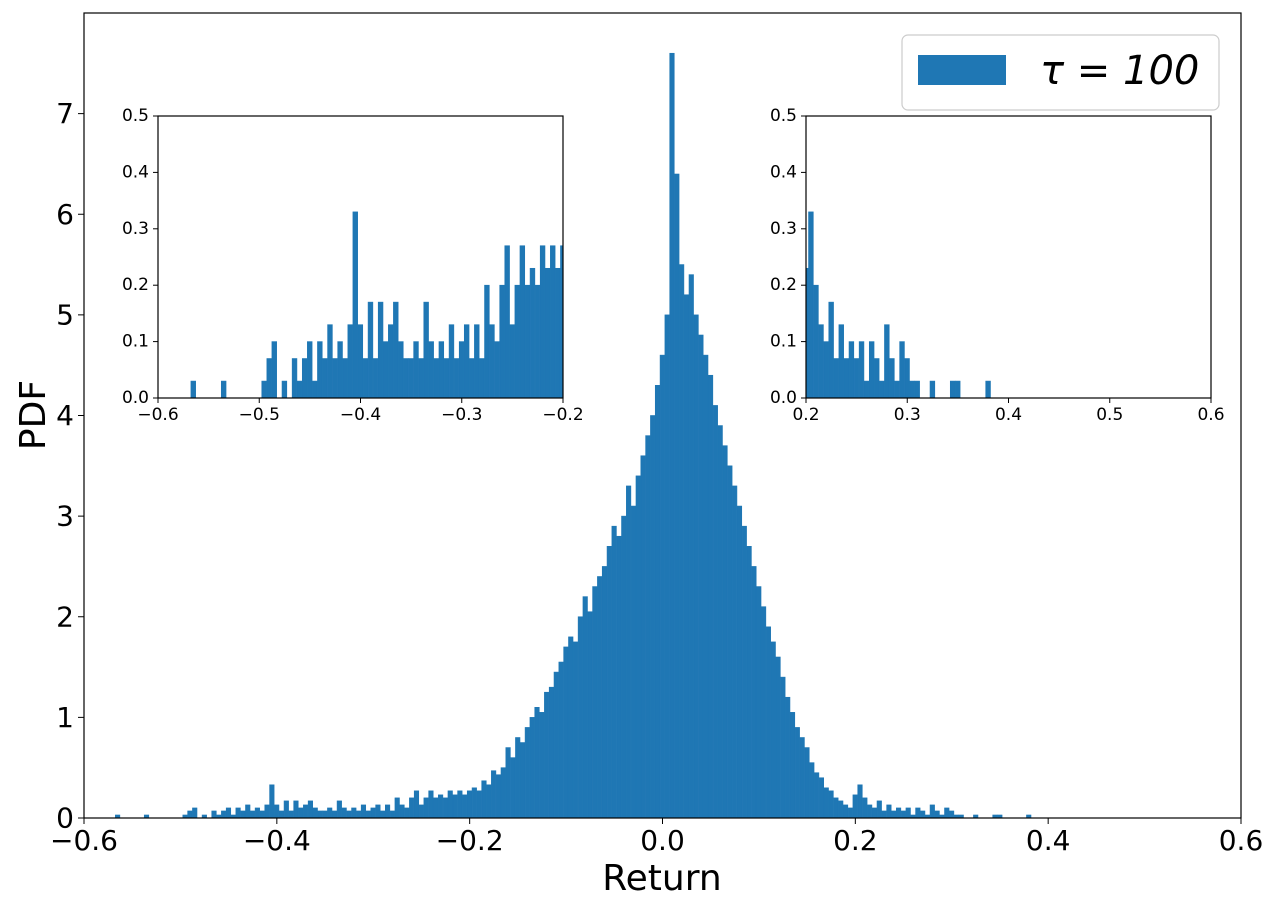  I want to click on inset-0-x-tick-label: −0.2, so click(562, 415).